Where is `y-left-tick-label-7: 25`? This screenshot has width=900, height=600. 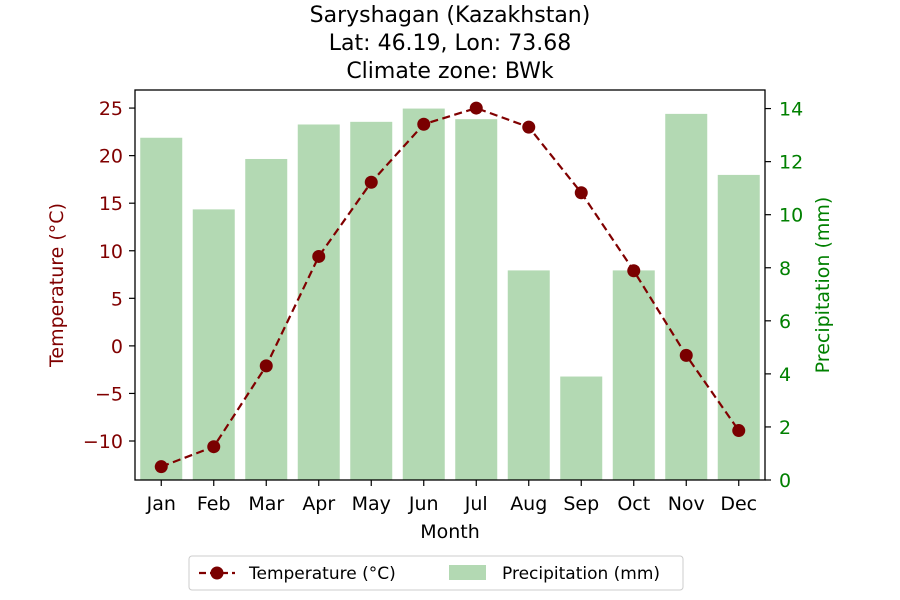 y-left-tick-label-7: 25 is located at coordinates (111, 109).